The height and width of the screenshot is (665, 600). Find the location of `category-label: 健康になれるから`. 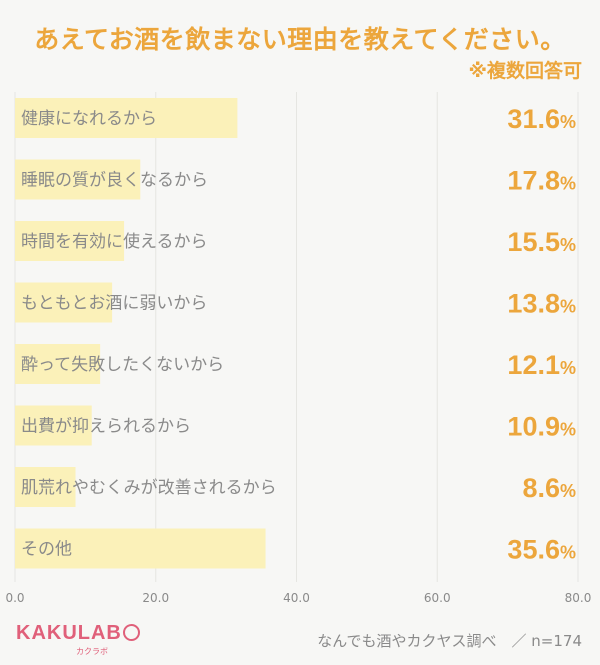

category-label: 健康になれるから is located at coordinates (89, 119).